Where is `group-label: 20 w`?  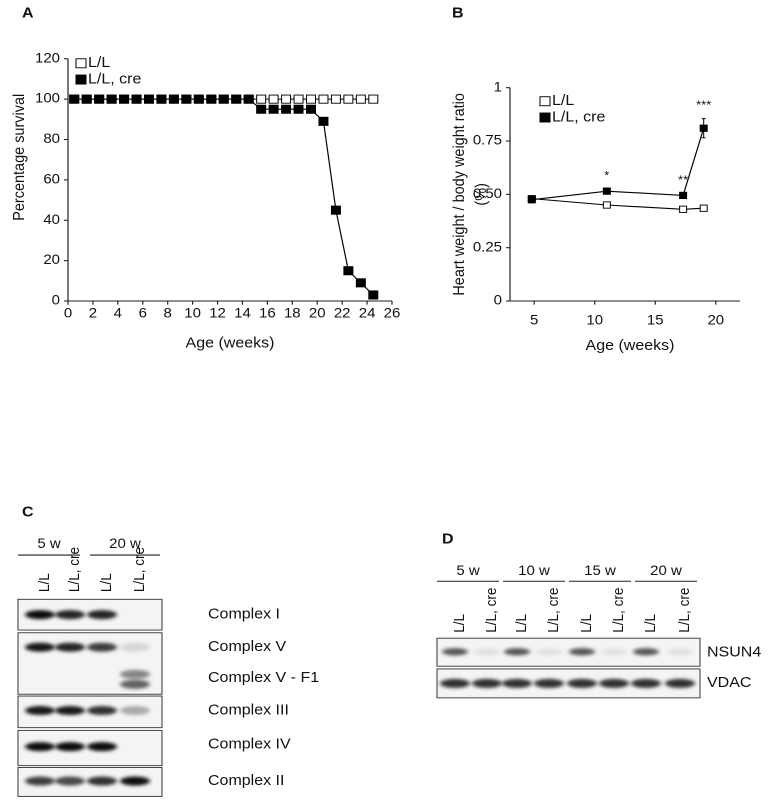 group-label: 20 w is located at coordinates (125, 543).